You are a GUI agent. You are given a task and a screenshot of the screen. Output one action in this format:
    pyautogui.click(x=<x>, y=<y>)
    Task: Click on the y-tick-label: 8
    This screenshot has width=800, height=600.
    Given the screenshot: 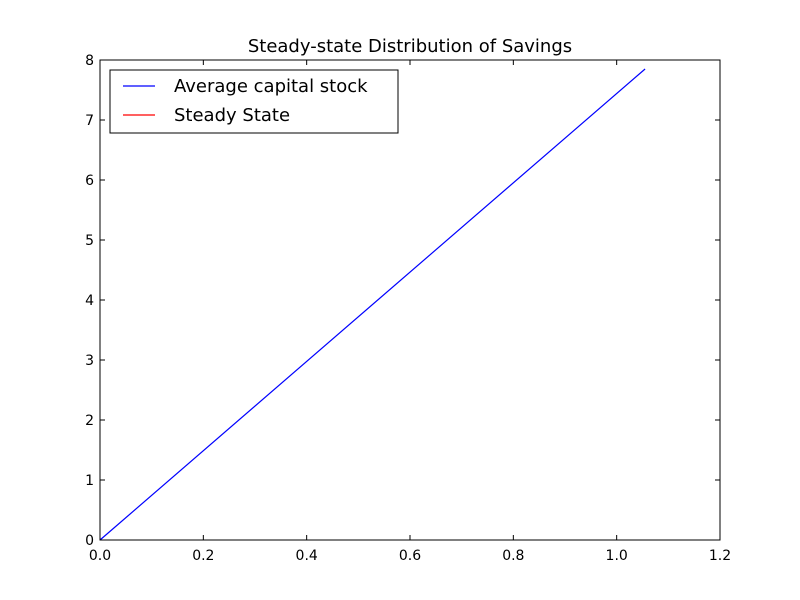 What is the action you would take?
    pyautogui.click(x=89, y=61)
    